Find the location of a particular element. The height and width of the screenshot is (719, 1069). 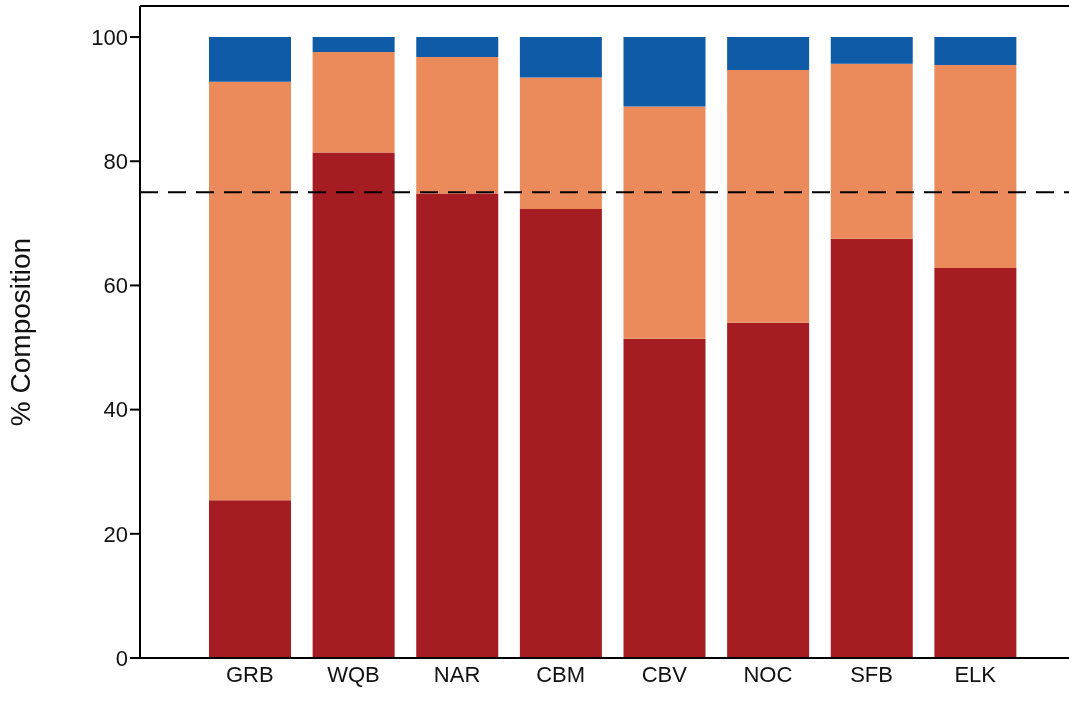

x-tick-label: CBM is located at coordinates (561, 674).